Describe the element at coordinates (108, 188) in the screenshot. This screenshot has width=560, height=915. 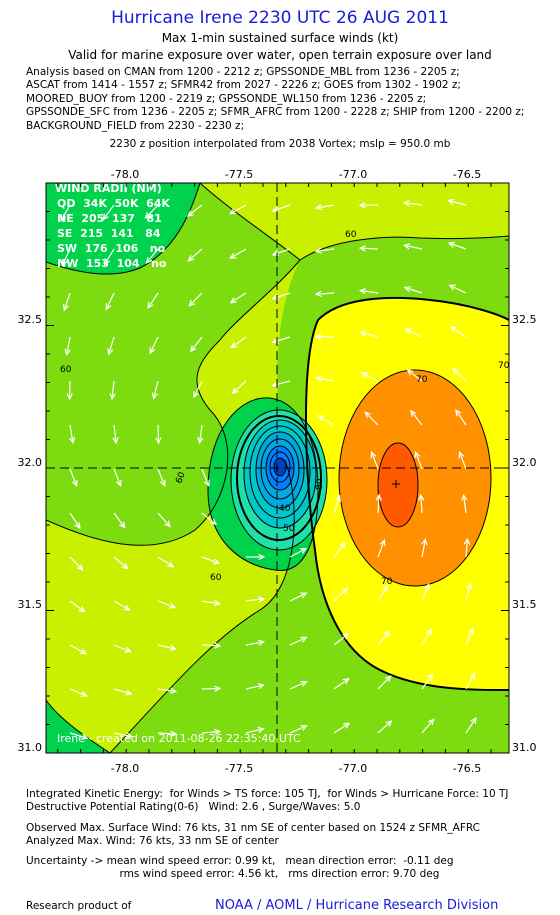
I see `wind-radii-title: WIND RADII (NM)` at that location.